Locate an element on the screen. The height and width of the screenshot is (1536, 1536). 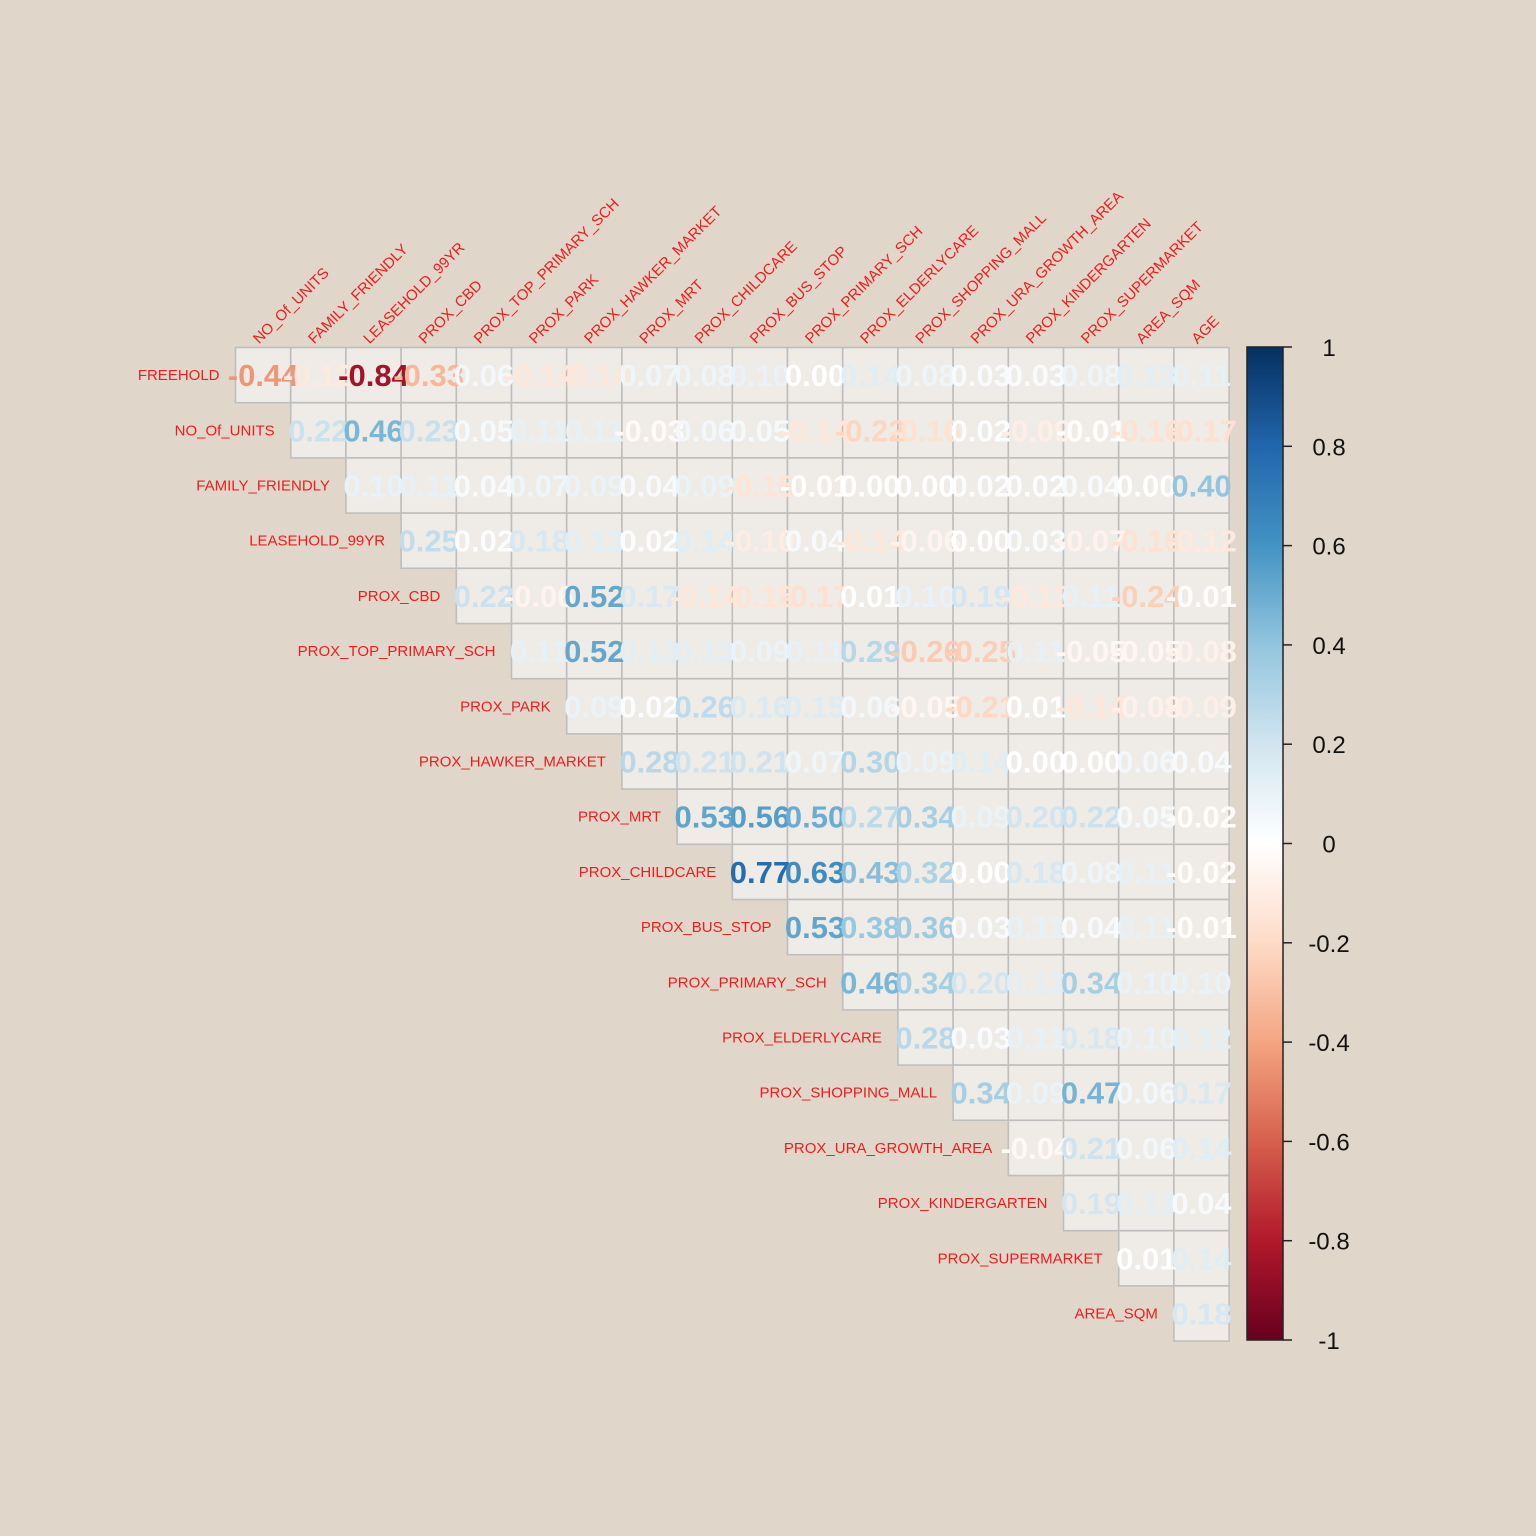
cell-value-label: -0.07 is located at coordinates (1091, 541).